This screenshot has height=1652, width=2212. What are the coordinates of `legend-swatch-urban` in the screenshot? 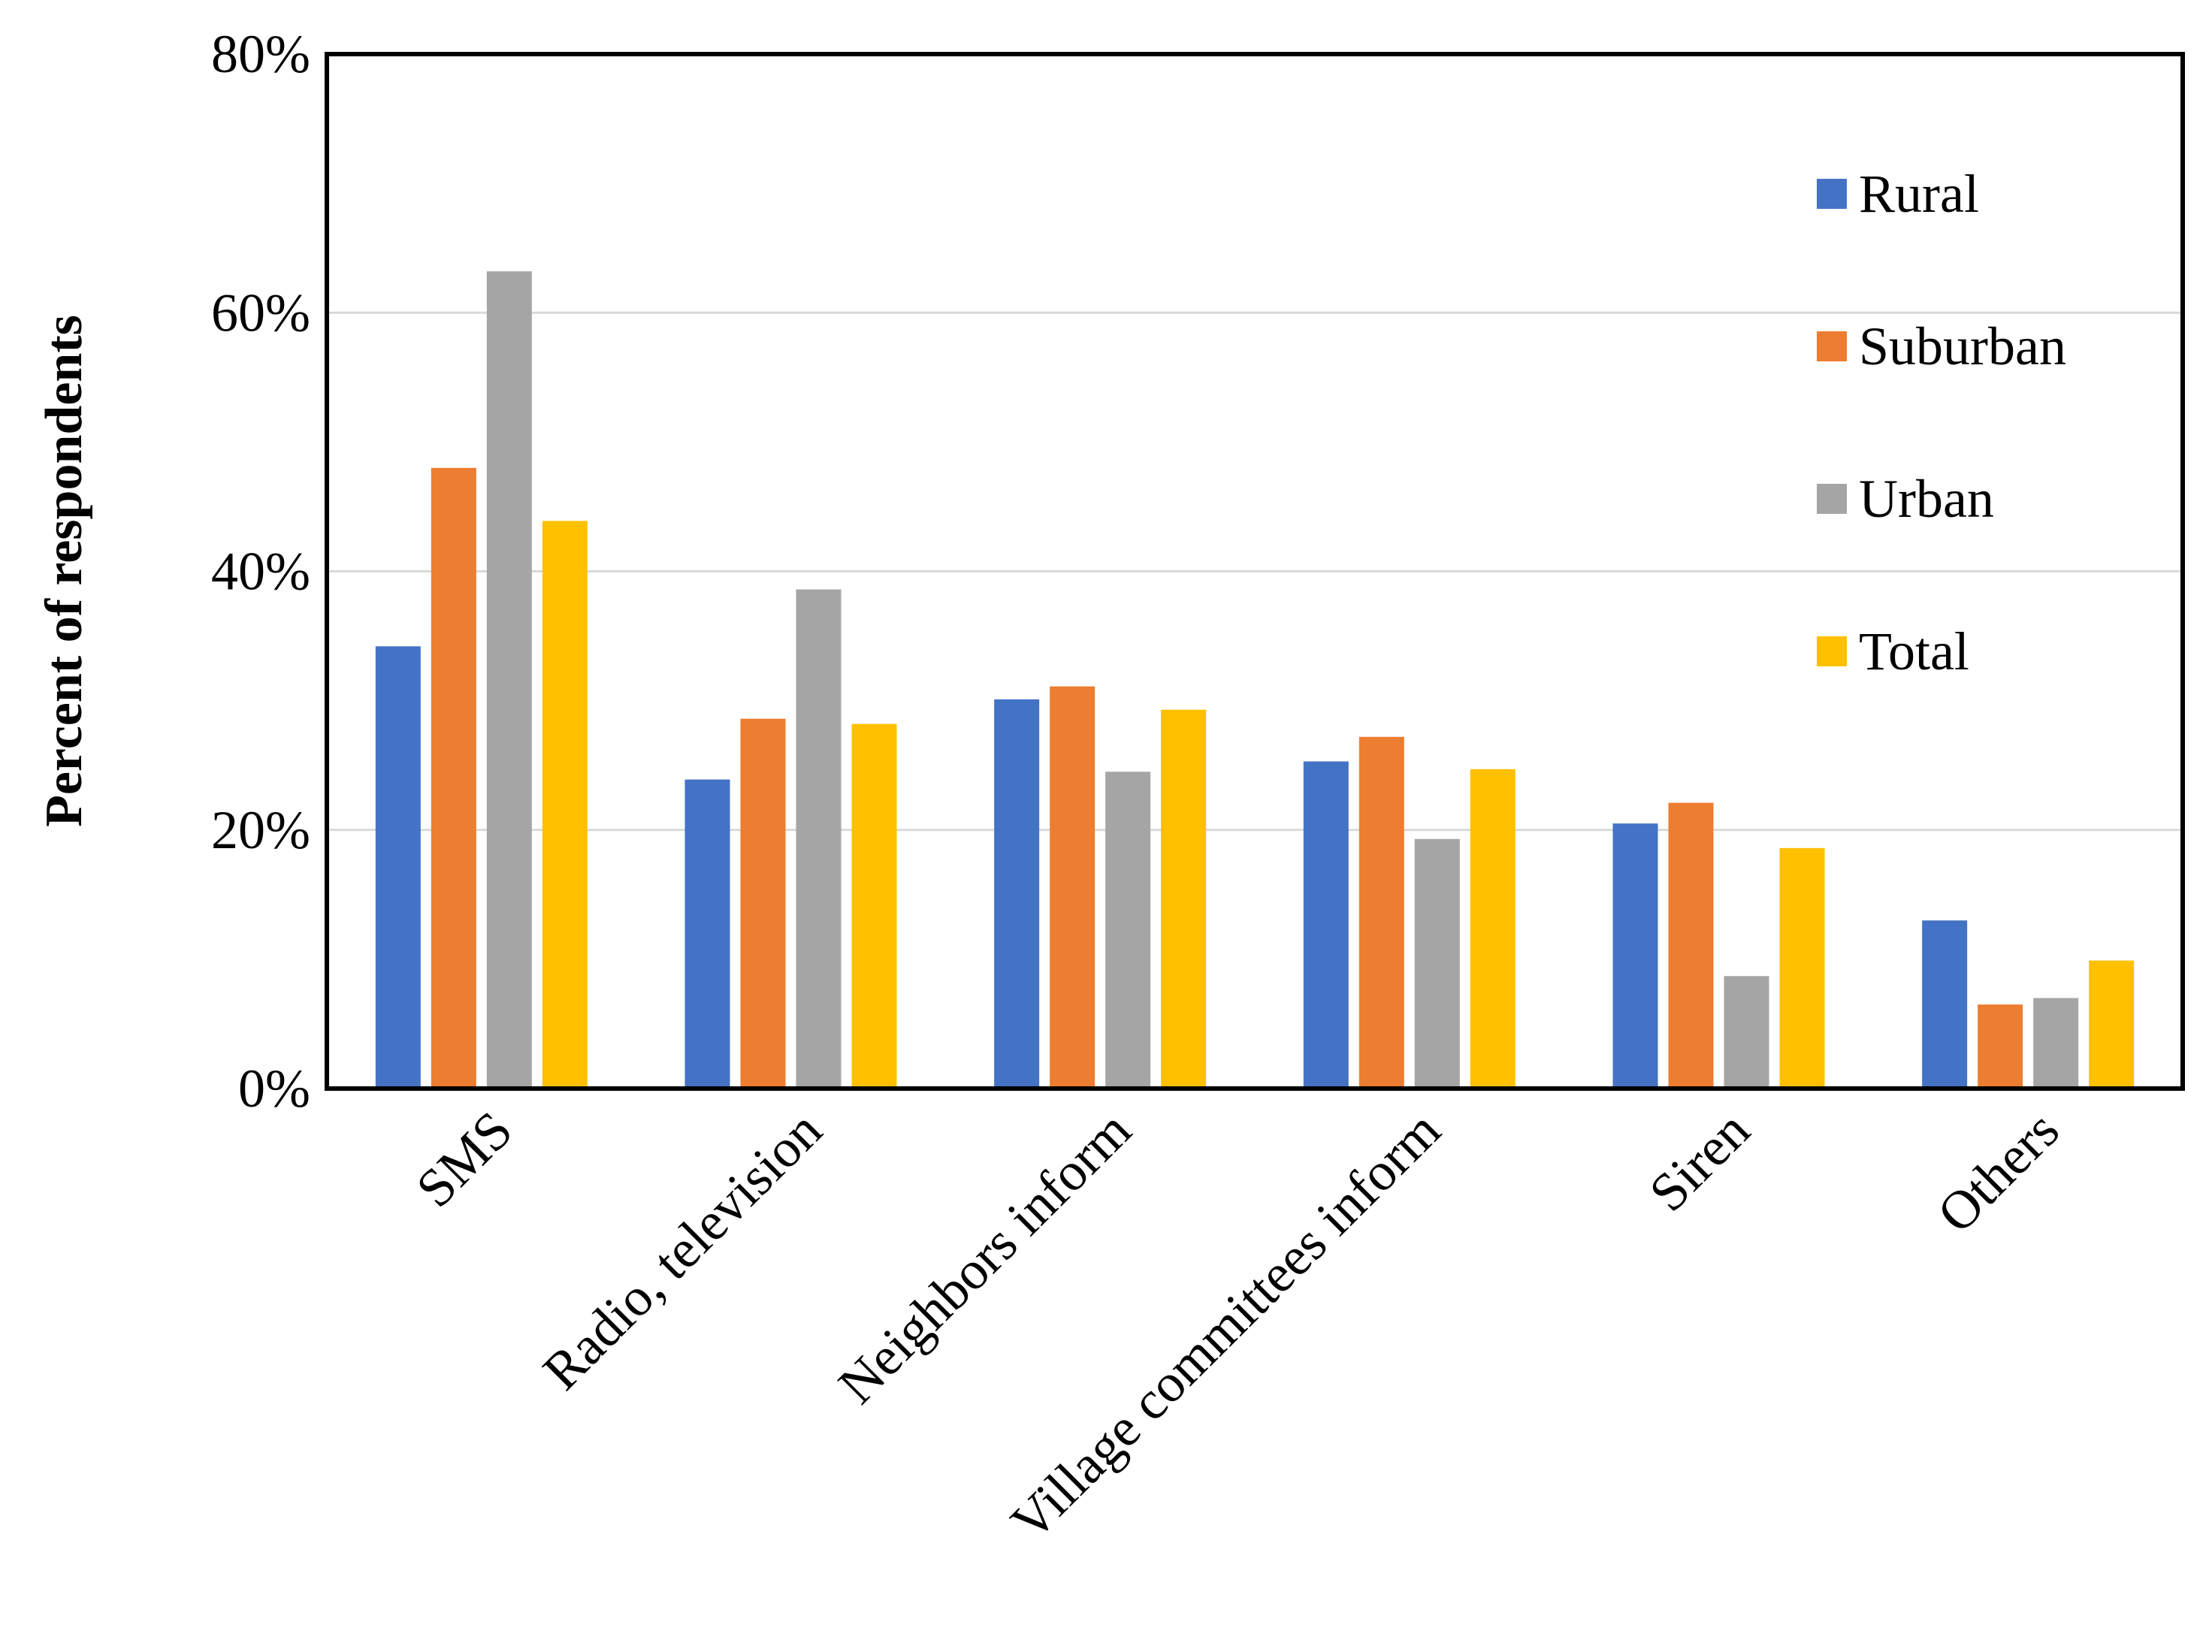 It's located at (1832, 499).